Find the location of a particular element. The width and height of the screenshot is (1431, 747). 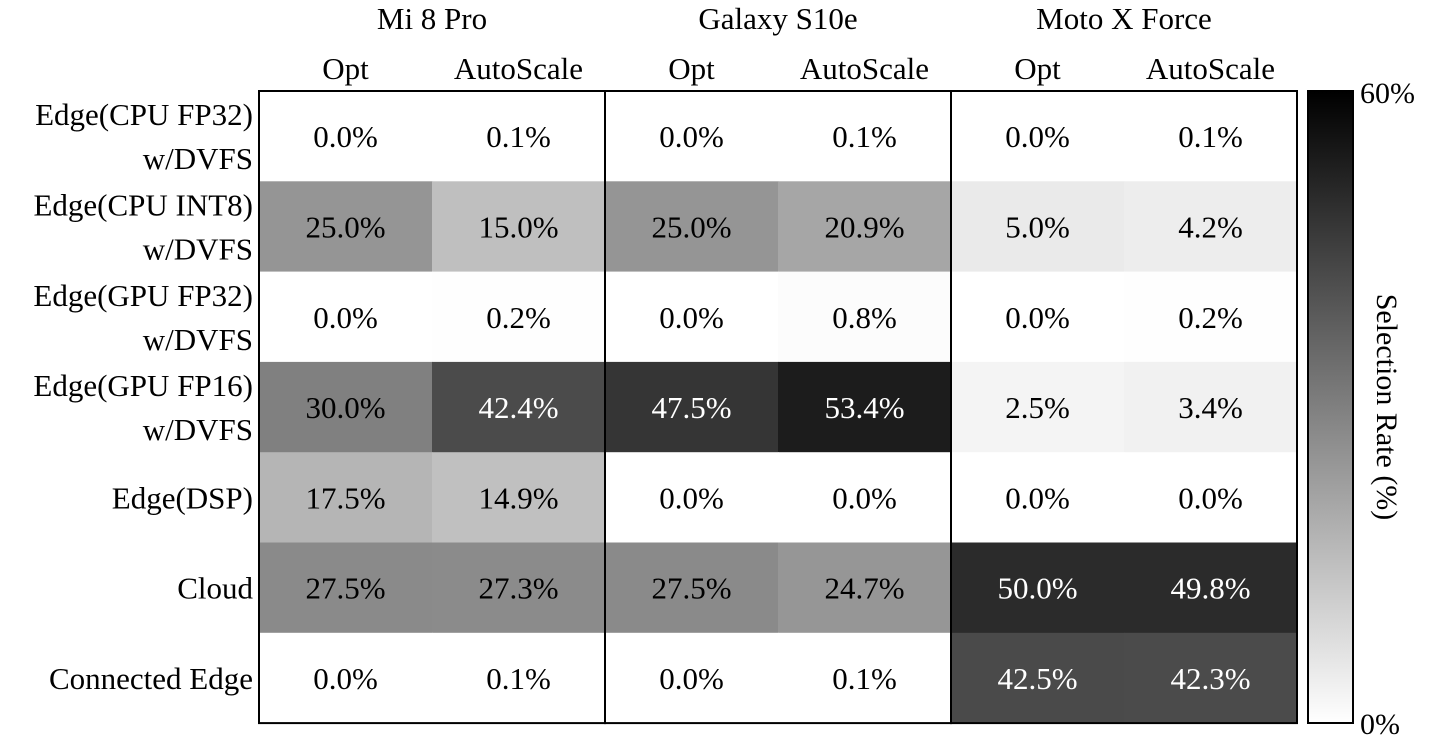

cell-value-label: 2.5% is located at coordinates (1037, 407).